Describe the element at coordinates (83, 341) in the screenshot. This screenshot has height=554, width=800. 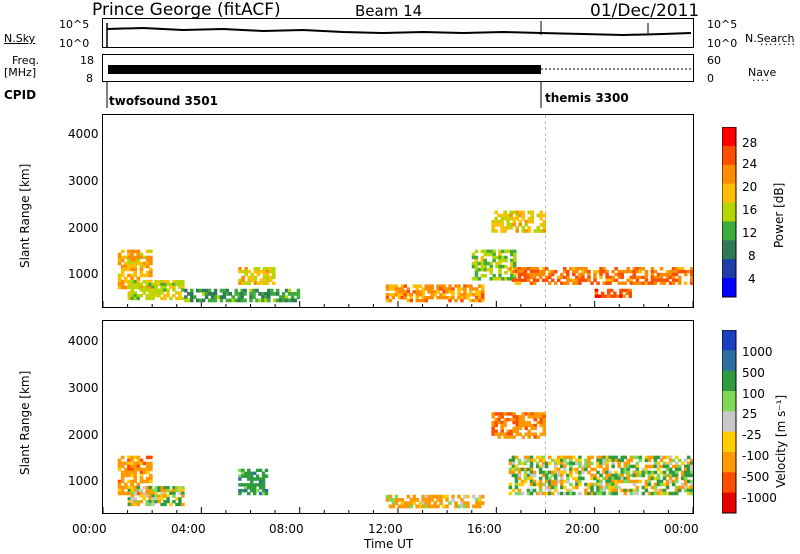
I see `velocity-ytick-4000: 4000` at that location.